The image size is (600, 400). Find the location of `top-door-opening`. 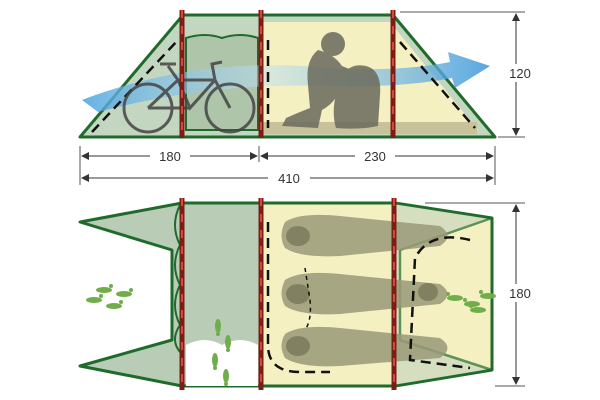

top-door-opening is located at coordinates (222, 363).